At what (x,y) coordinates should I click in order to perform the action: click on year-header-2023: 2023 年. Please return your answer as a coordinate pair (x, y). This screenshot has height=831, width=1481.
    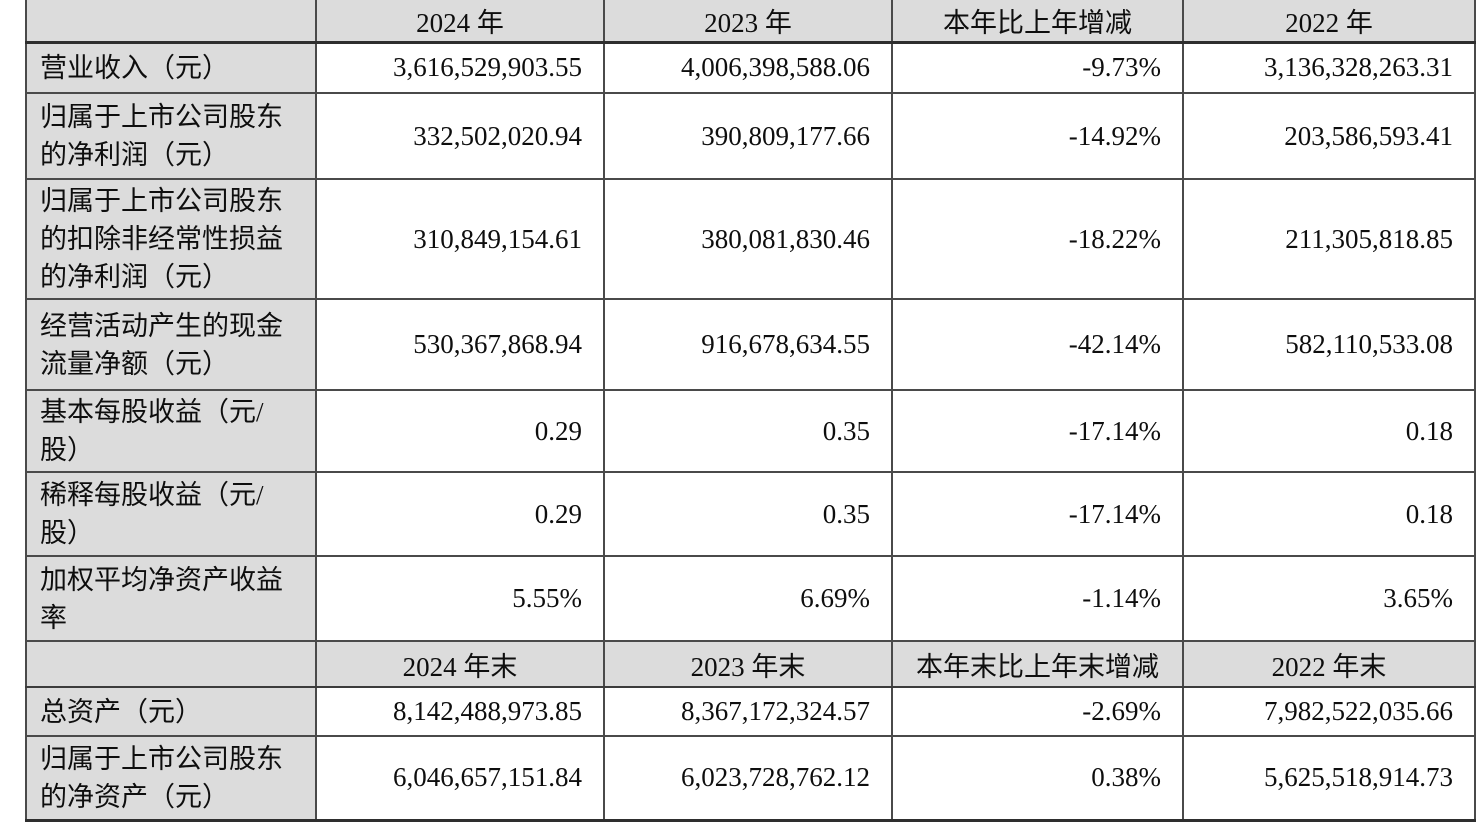
    Looking at the image, I should click on (748, 22).